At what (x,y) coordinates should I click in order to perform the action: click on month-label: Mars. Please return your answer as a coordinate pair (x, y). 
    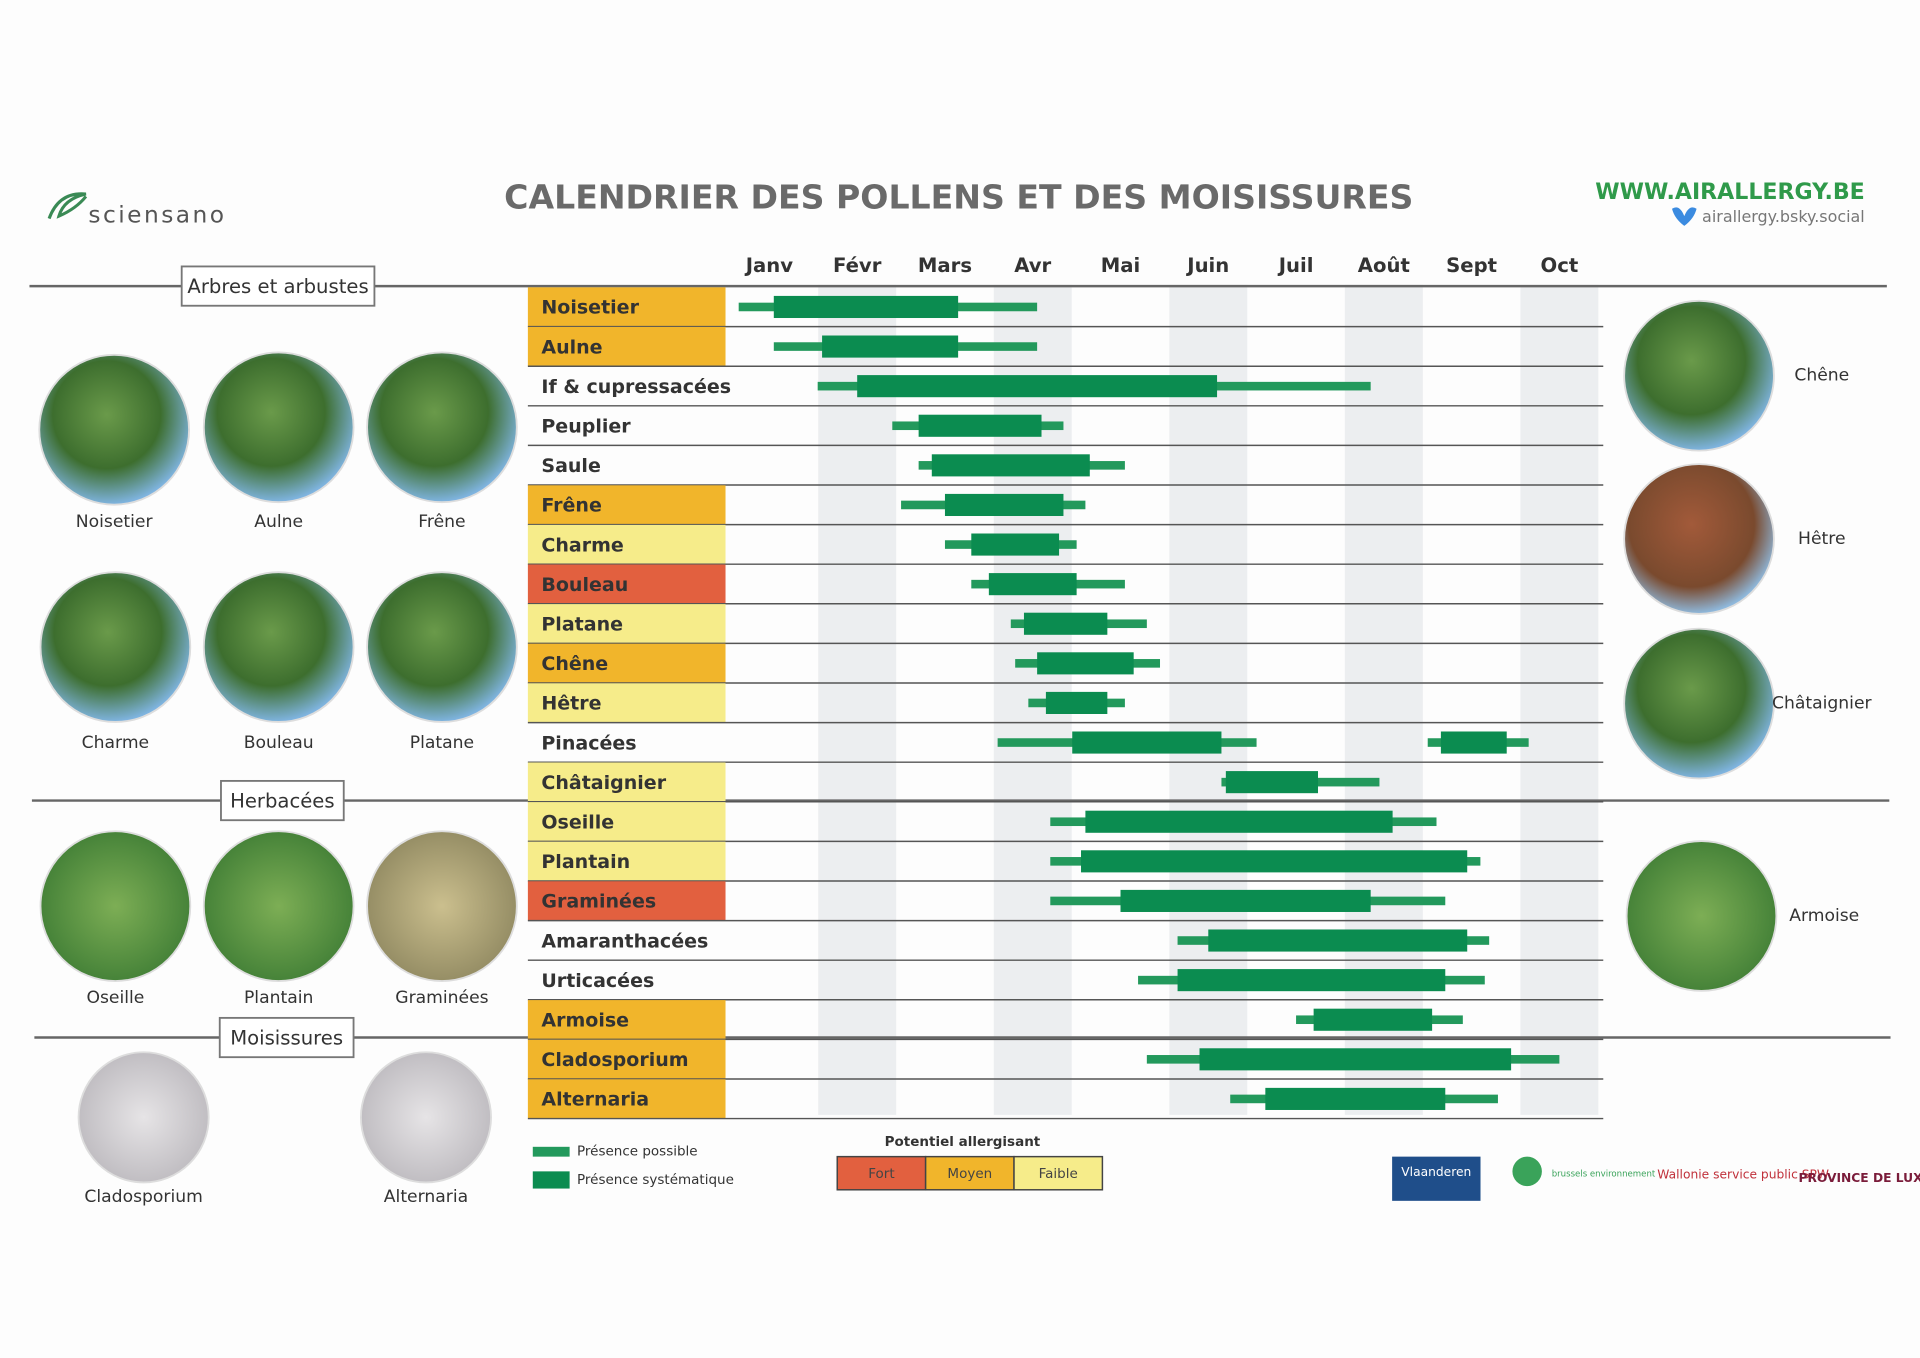
    Looking at the image, I should click on (945, 265).